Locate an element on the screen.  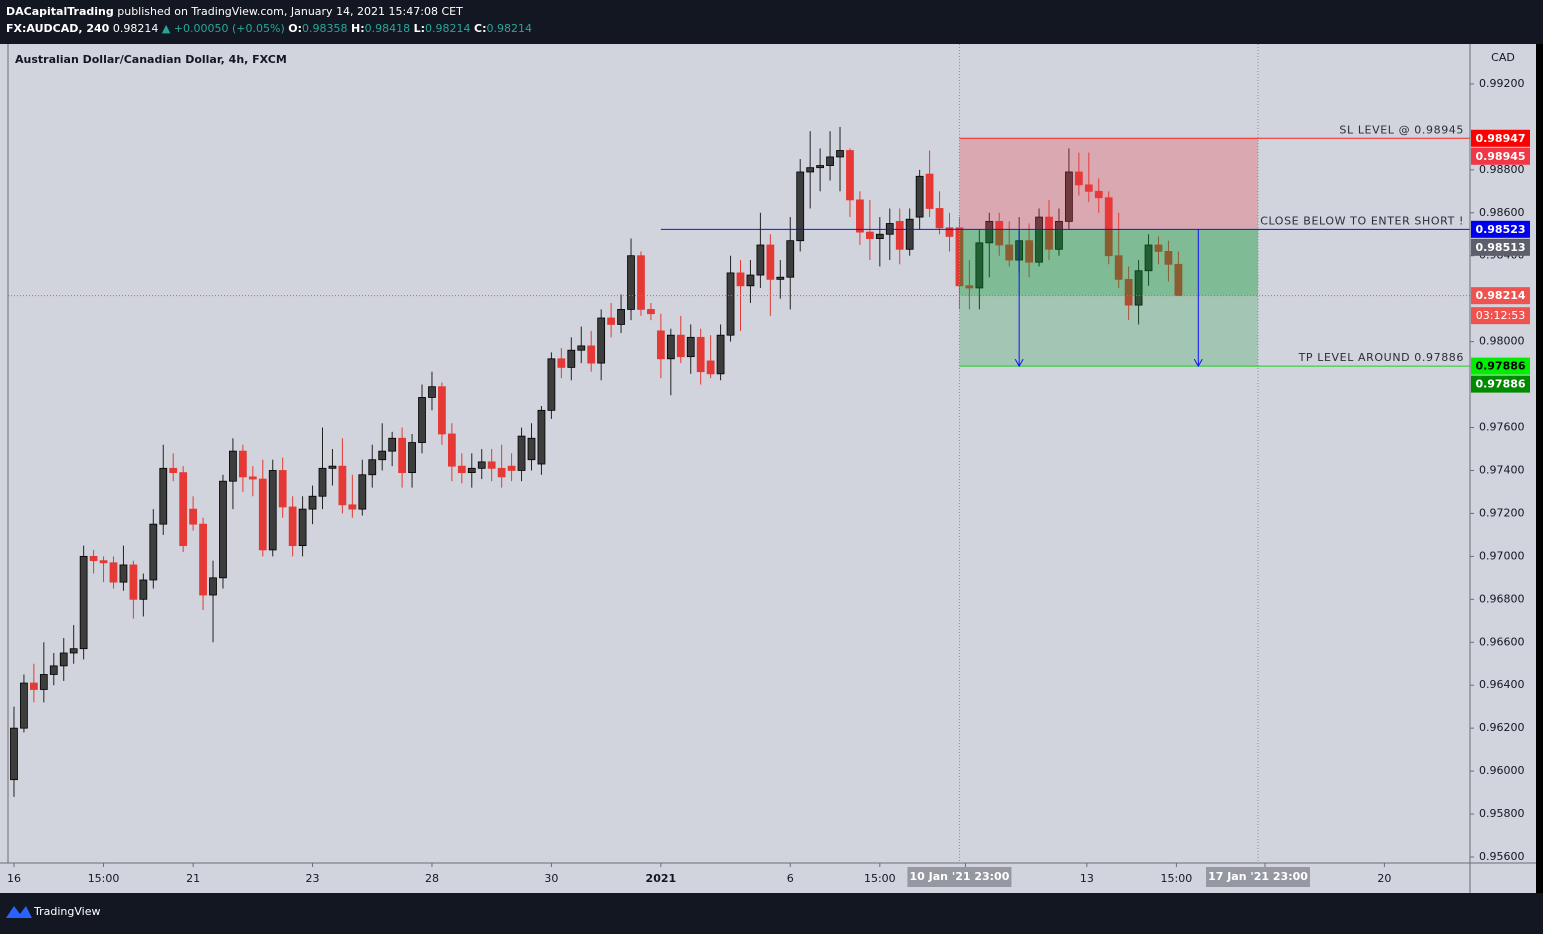
footer-brand: TradingView is located at coordinates (66, 911).